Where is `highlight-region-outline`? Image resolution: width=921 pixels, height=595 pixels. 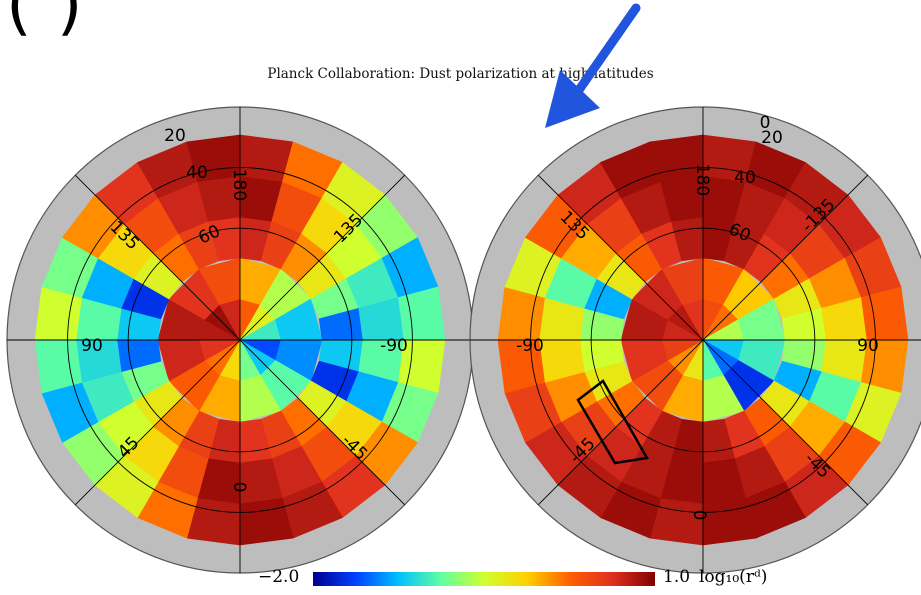 highlight-region-outline is located at coordinates (612, 422).